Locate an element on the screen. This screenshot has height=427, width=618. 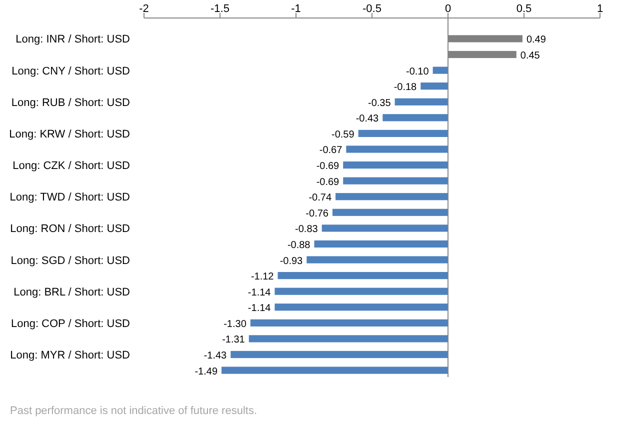
data-label: -0.67 is located at coordinates (331, 150).